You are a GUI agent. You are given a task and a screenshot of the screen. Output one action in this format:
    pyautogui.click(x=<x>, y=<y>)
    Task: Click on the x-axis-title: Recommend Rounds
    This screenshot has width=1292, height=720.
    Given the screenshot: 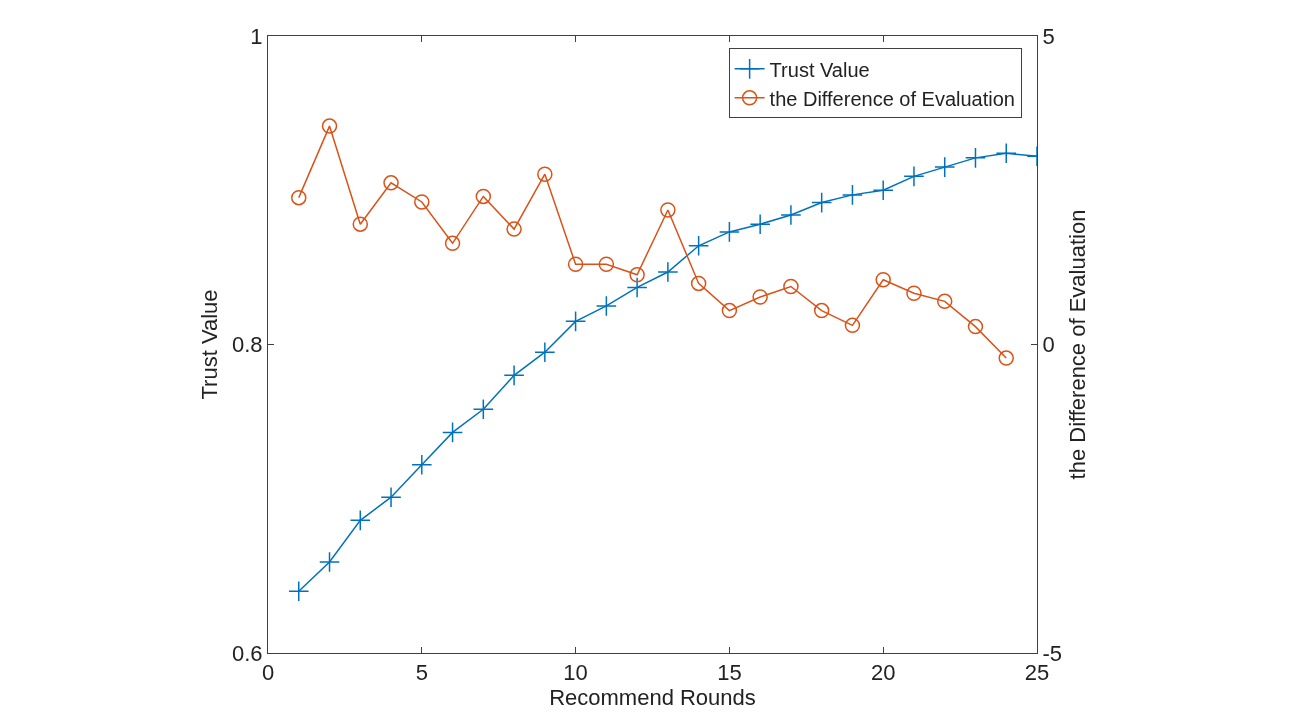 What is the action you would take?
    pyautogui.click(x=652, y=698)
    